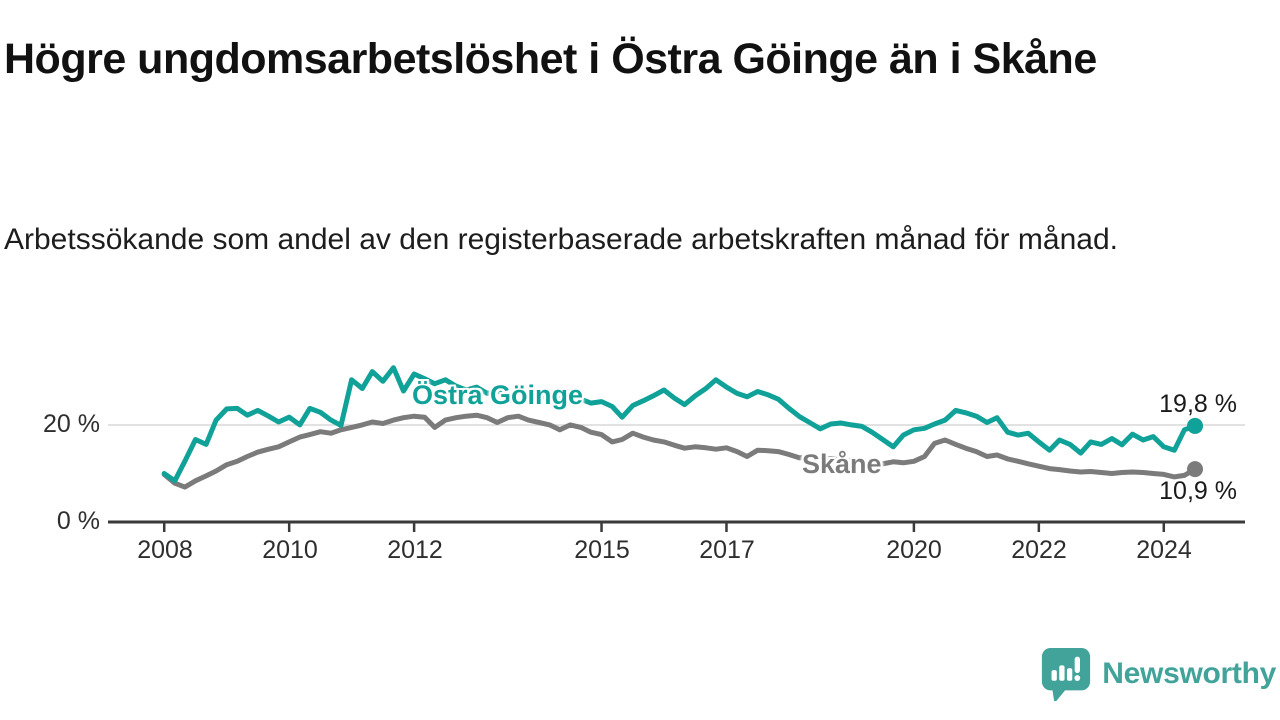 This screenshot has height=720, width=1280. Describe the element at coordinates (914, 550) in the screenshot. I see `x-axis-tick-label-2020: 2020` at that location.